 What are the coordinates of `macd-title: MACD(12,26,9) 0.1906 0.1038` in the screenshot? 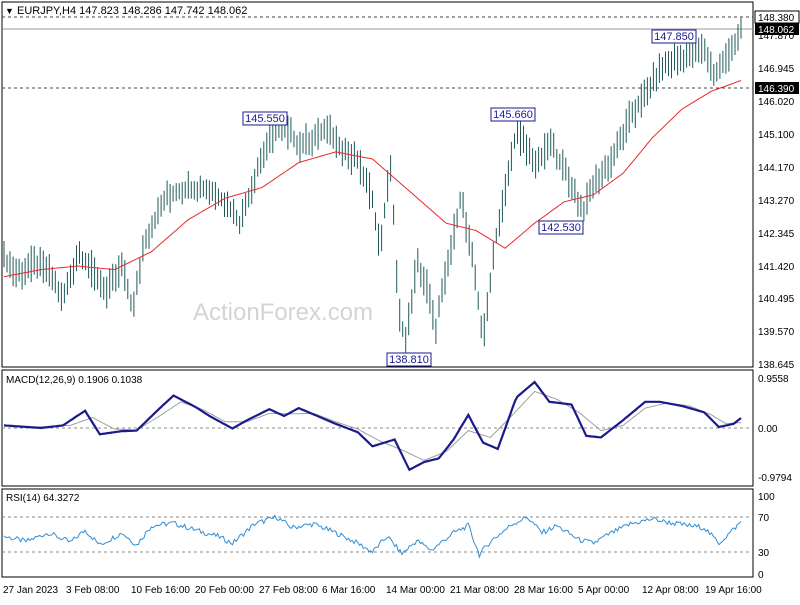 It's located at (74, 380).